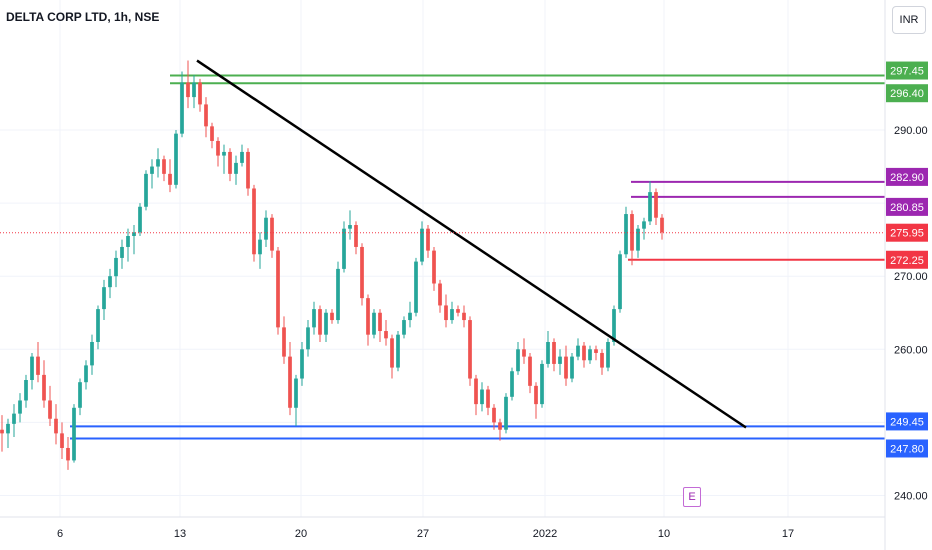  Describe the element at coordinates (907, 449) in the screenshot. I see `level-label: 247.80` at that location.